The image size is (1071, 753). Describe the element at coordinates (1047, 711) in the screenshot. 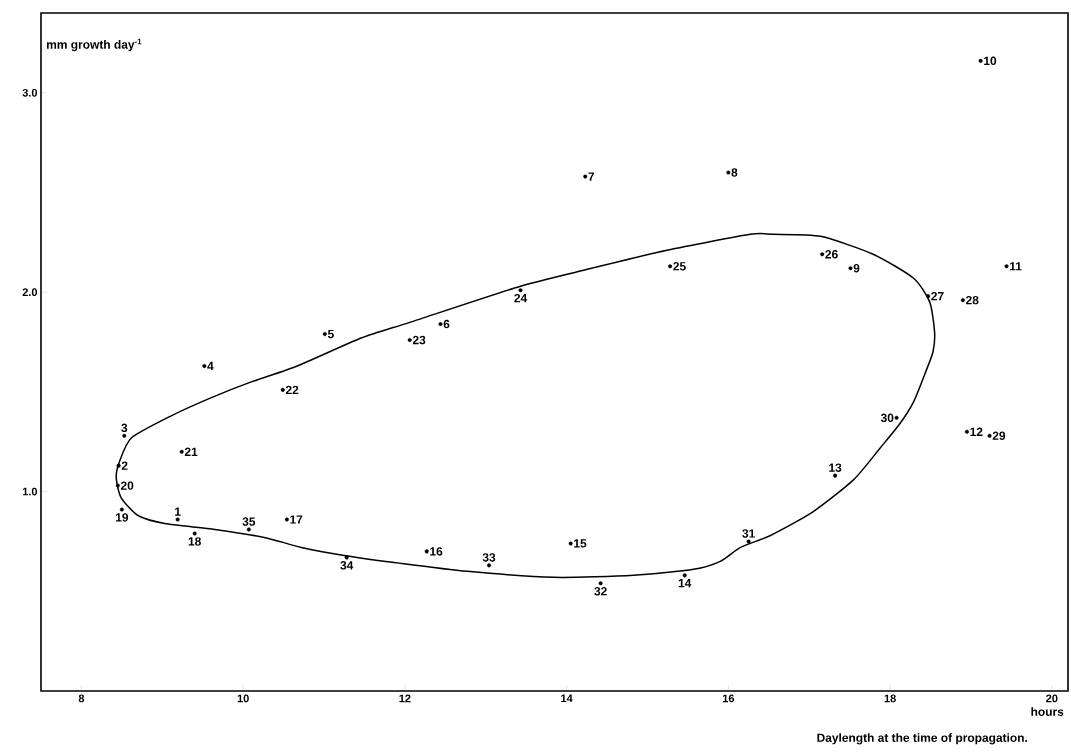

I see `text: hours` at that location.